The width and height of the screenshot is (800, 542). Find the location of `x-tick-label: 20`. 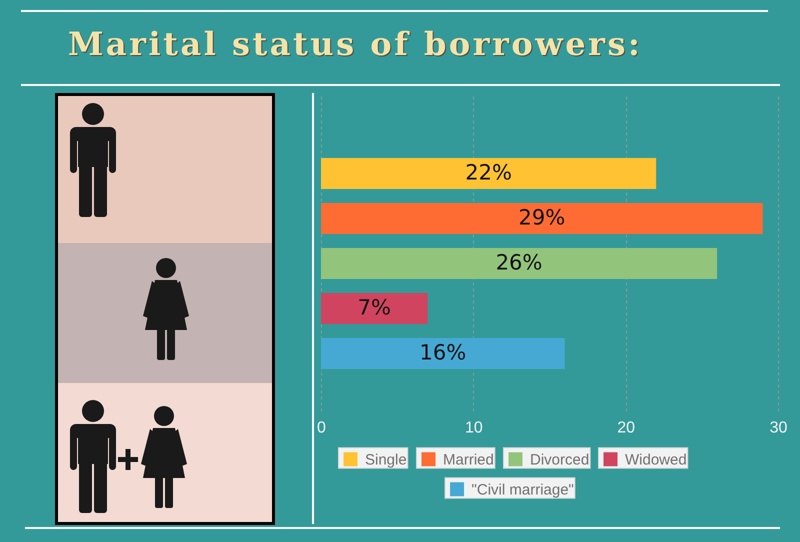

x-tick-label: 20 is located at coordinates (626, 428).